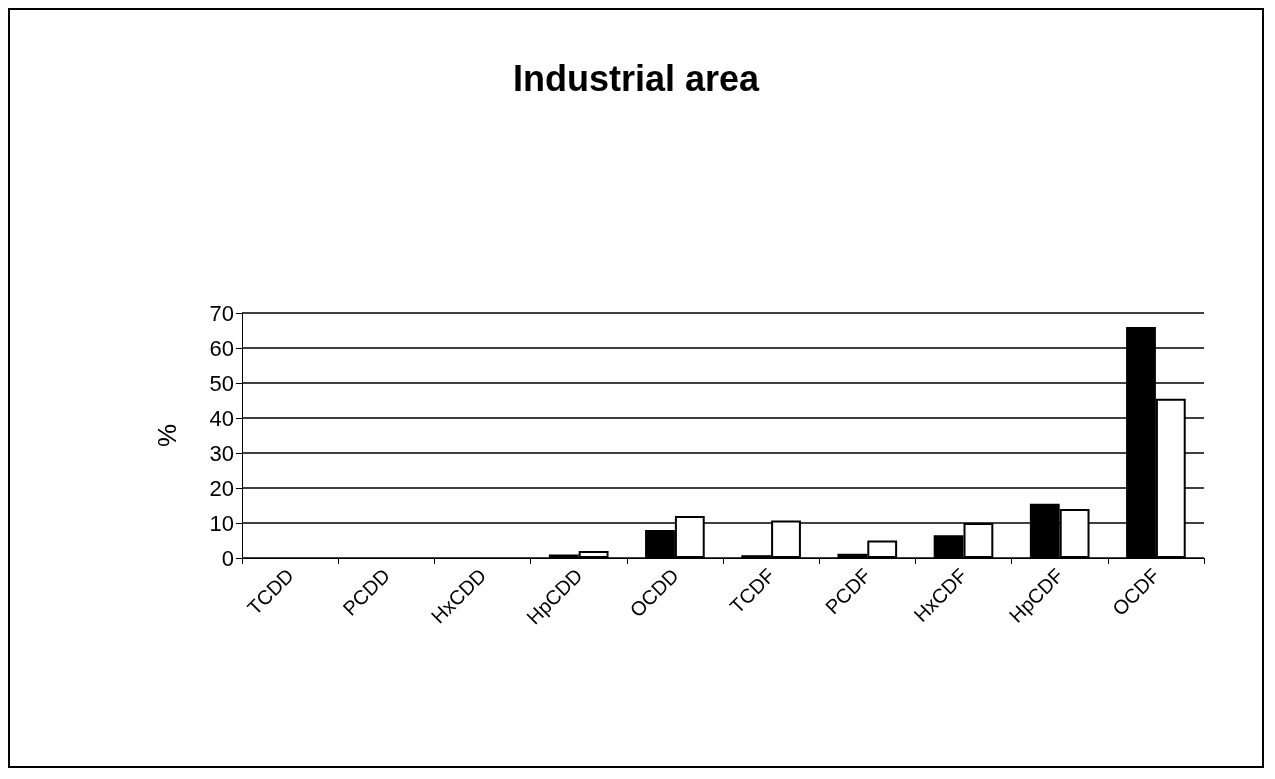 This screenshot has width=1275, height=779. I want to click on y-tick-label: 0, so click(227, 558).